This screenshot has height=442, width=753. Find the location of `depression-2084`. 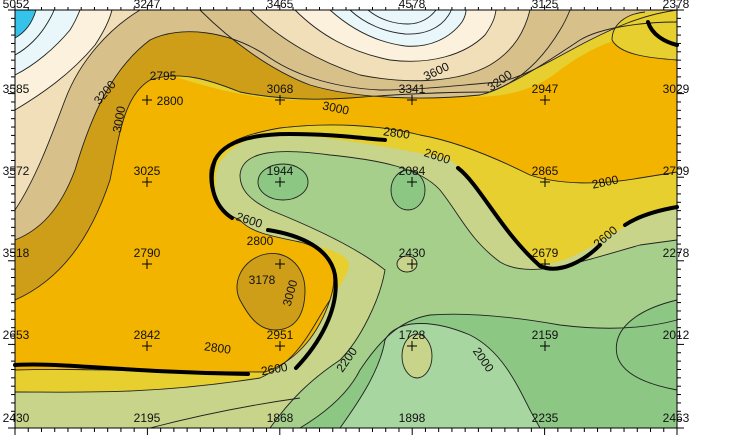

depression-2084 is located at coordinates (408, 190).